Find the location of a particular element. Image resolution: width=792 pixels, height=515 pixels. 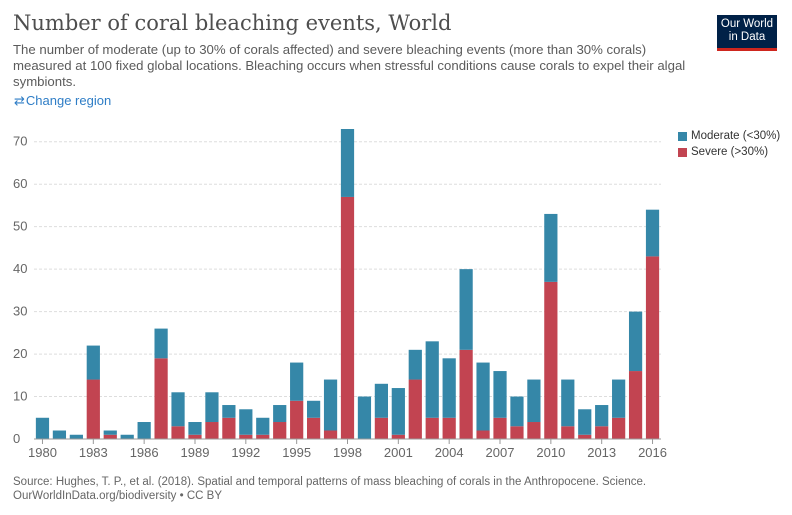

legend-item-moderate: Moderate (<30%) is located at coordinates (729, 136).